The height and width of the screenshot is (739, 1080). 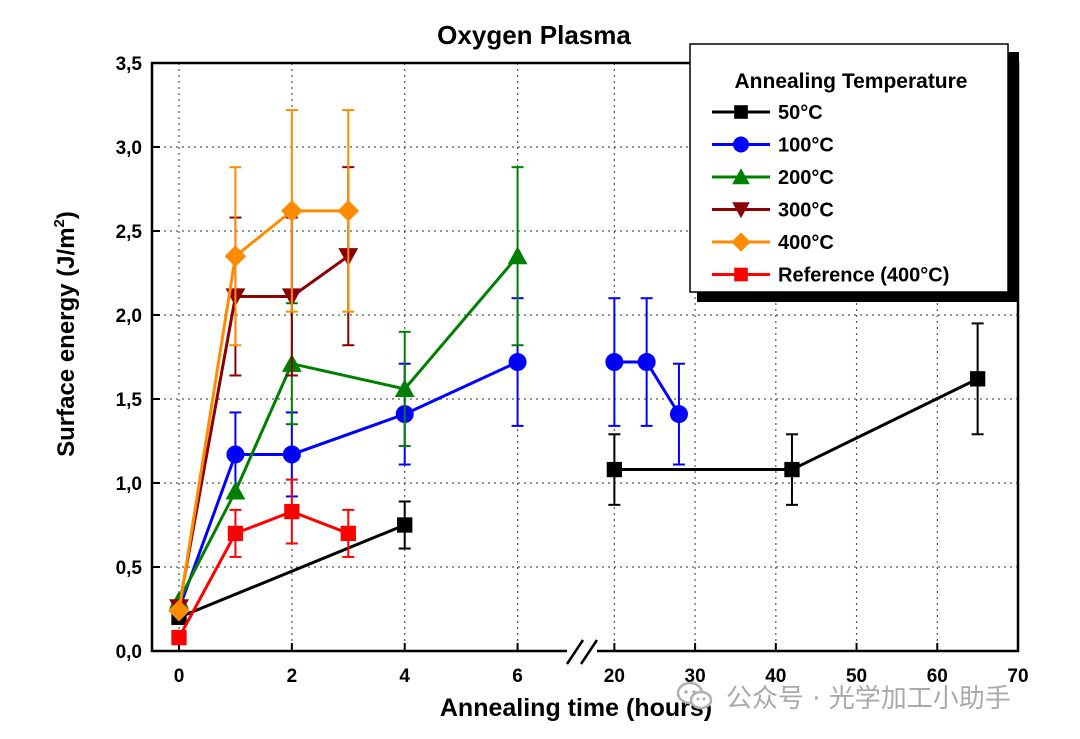 What do you see at coordinates (868, 698) in the screenshot?
I see `watermark-text: 公众号 · 光学加工小助手` at bounding box center [868, 698].